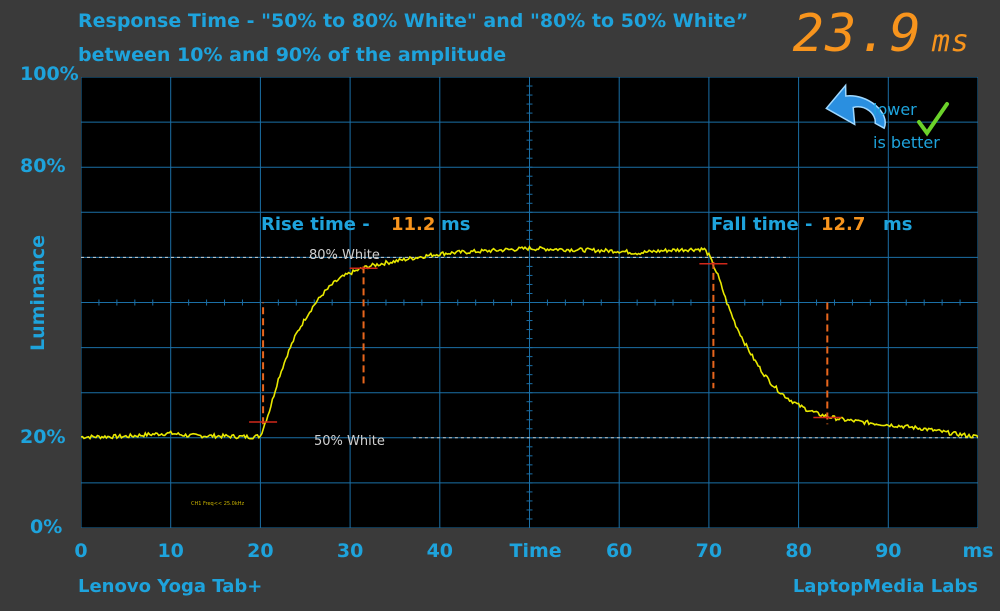  I want to click on fall-time-label: Fall time -, so click(761, 224).